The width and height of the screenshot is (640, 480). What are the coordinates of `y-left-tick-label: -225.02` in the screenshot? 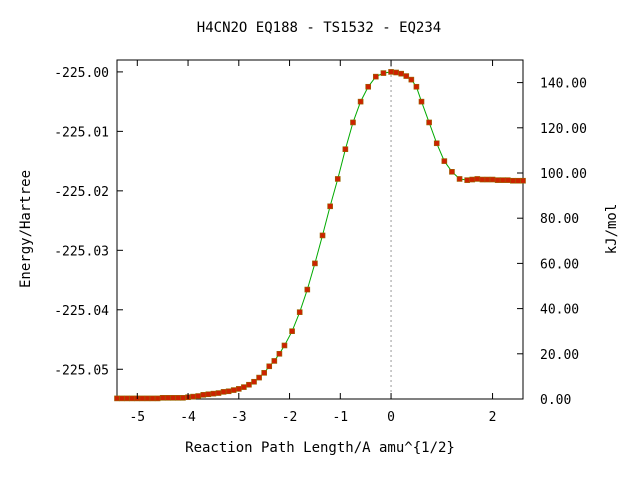 It's located at (81, 192).